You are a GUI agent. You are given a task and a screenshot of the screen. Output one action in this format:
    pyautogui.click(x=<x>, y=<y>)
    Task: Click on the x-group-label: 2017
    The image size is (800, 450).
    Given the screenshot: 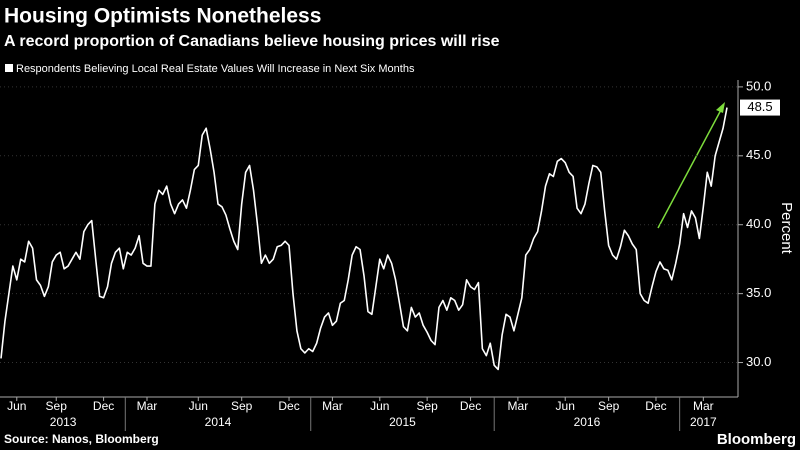 What is the action you would take?
    pyautogui.click(x=703, y=422)
    